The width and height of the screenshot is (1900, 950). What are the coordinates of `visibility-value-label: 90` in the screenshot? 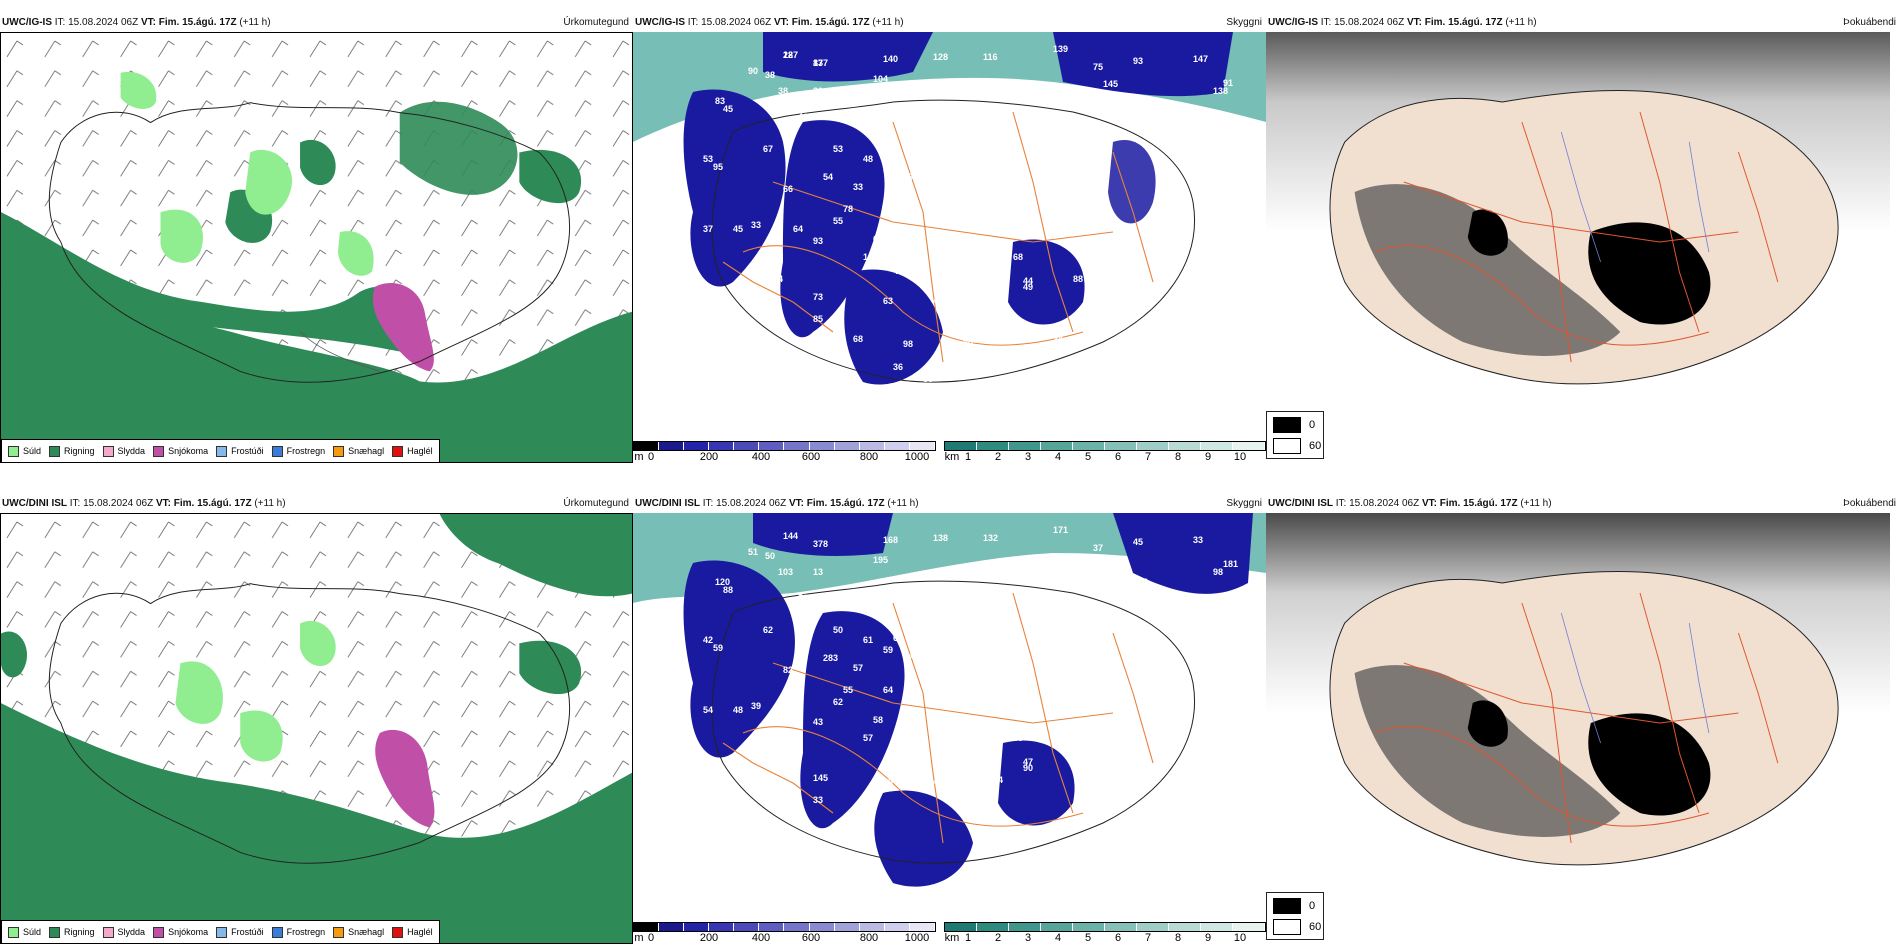 It's located at (1028, 768).